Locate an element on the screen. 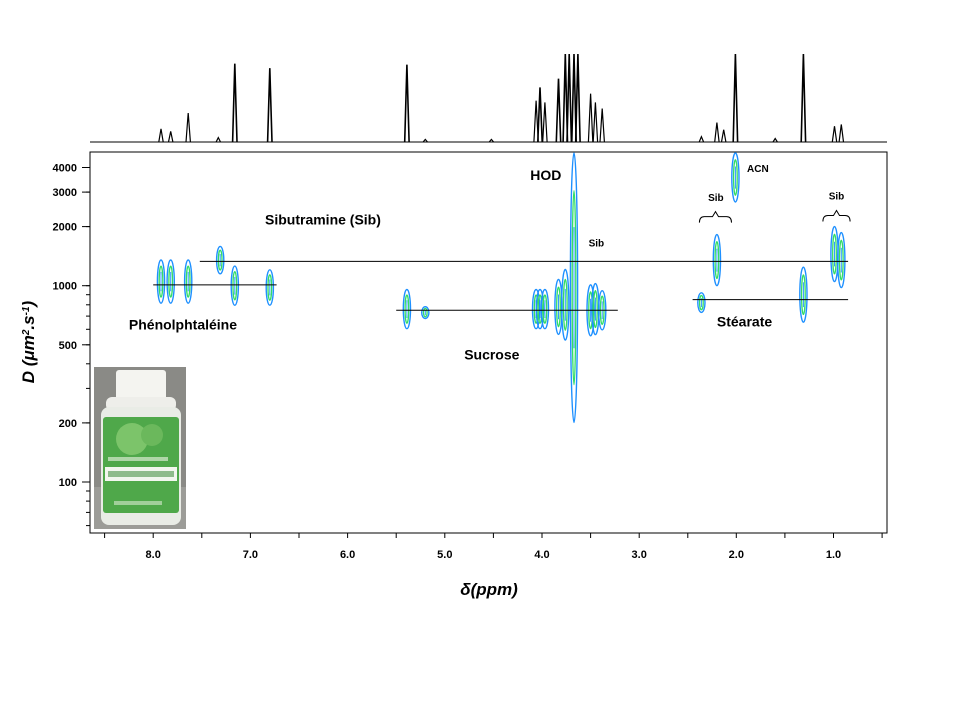  label-sibutramine: Sibutramine (Sib) is located at coordinates (323, 220).